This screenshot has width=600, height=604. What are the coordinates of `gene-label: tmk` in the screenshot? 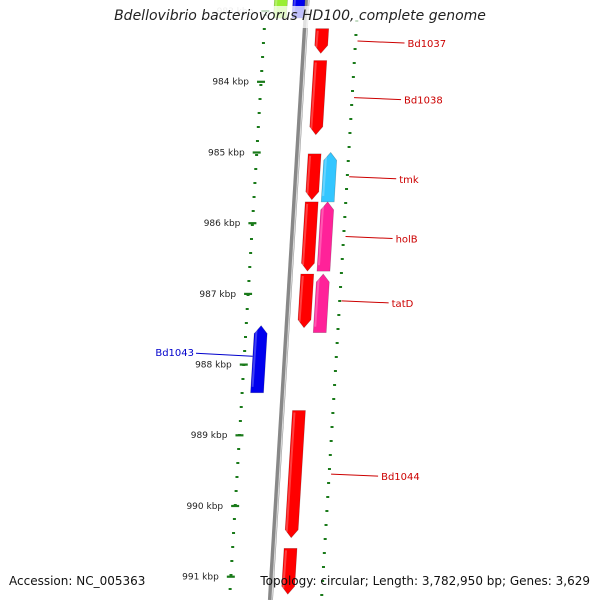 It's located at (409, 180).